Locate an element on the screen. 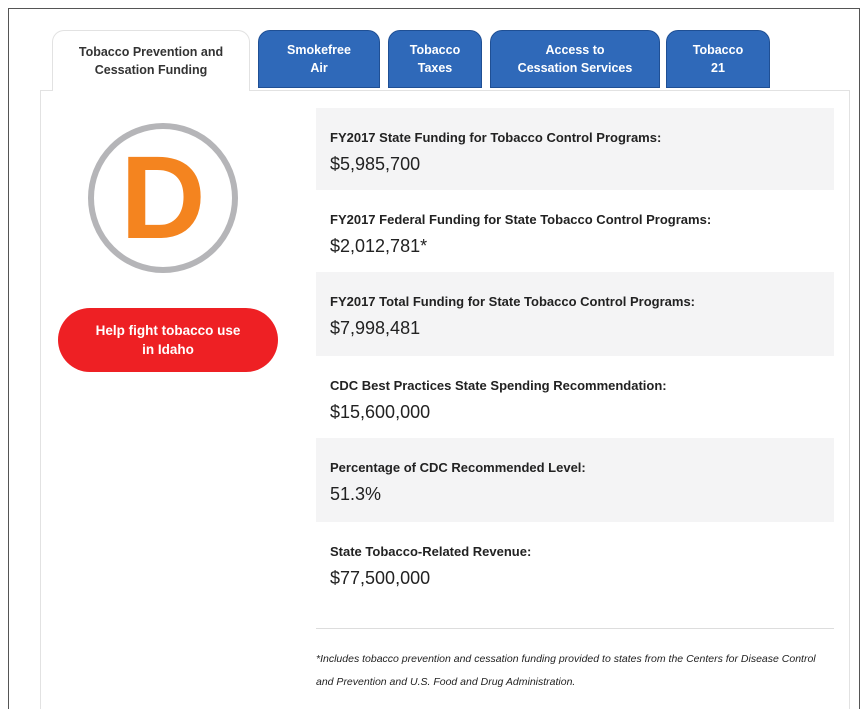 The height and width of the screenshot is (709, 866). funding-value: $15,600,000 is located at coordinates (380, 412).